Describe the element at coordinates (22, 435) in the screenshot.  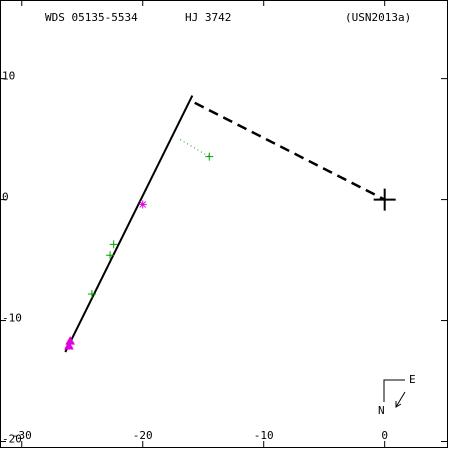
I see `x-tick-label: -30` at that location.